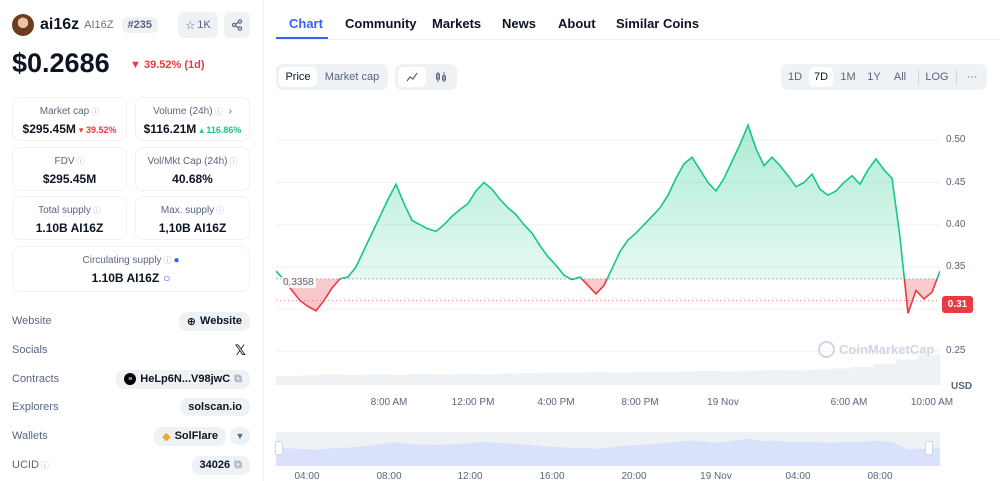 The height and width of the screenshot is (481, 1000). What do you see at coordinates (795, 77) in the screenshot?
I see `range-1d-button: 1D` at bounding box center [795, 77].